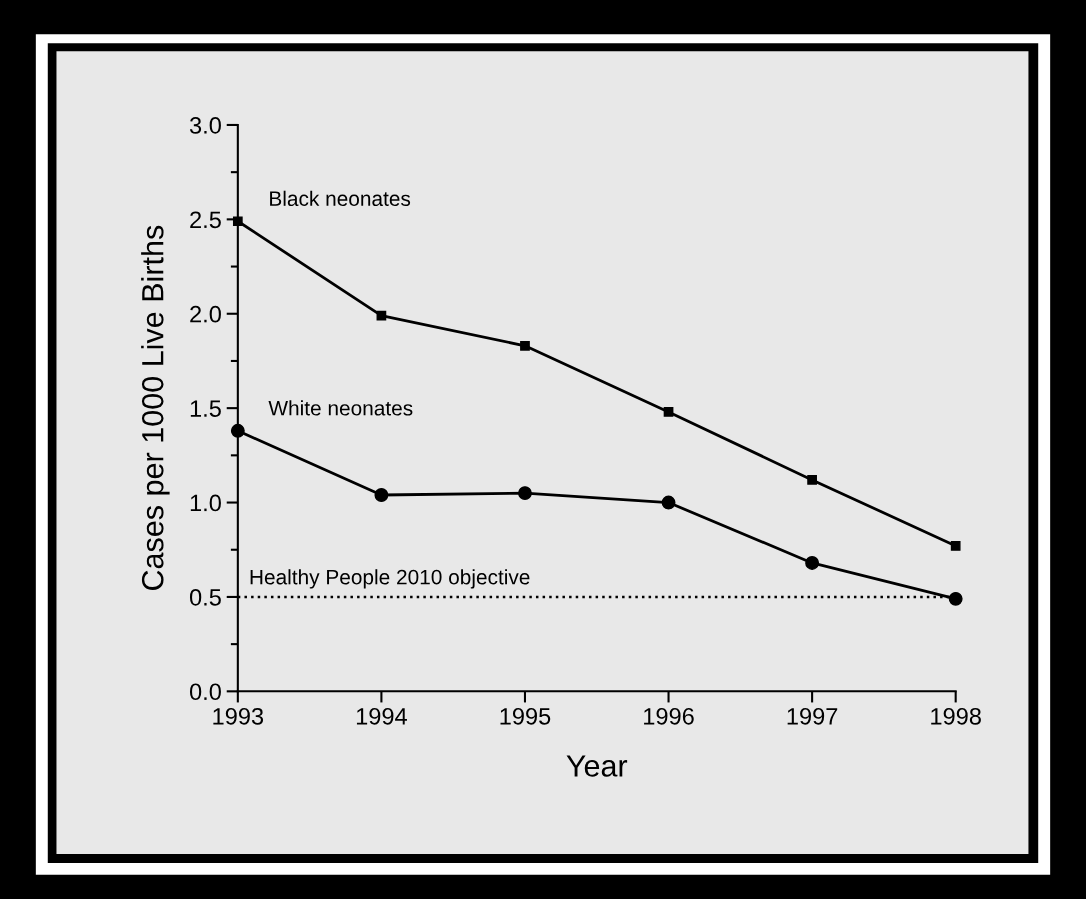  Describe the element at coordinates (205, 220) in the screenshot. I see `y-tick-label: 2.5` at that location.